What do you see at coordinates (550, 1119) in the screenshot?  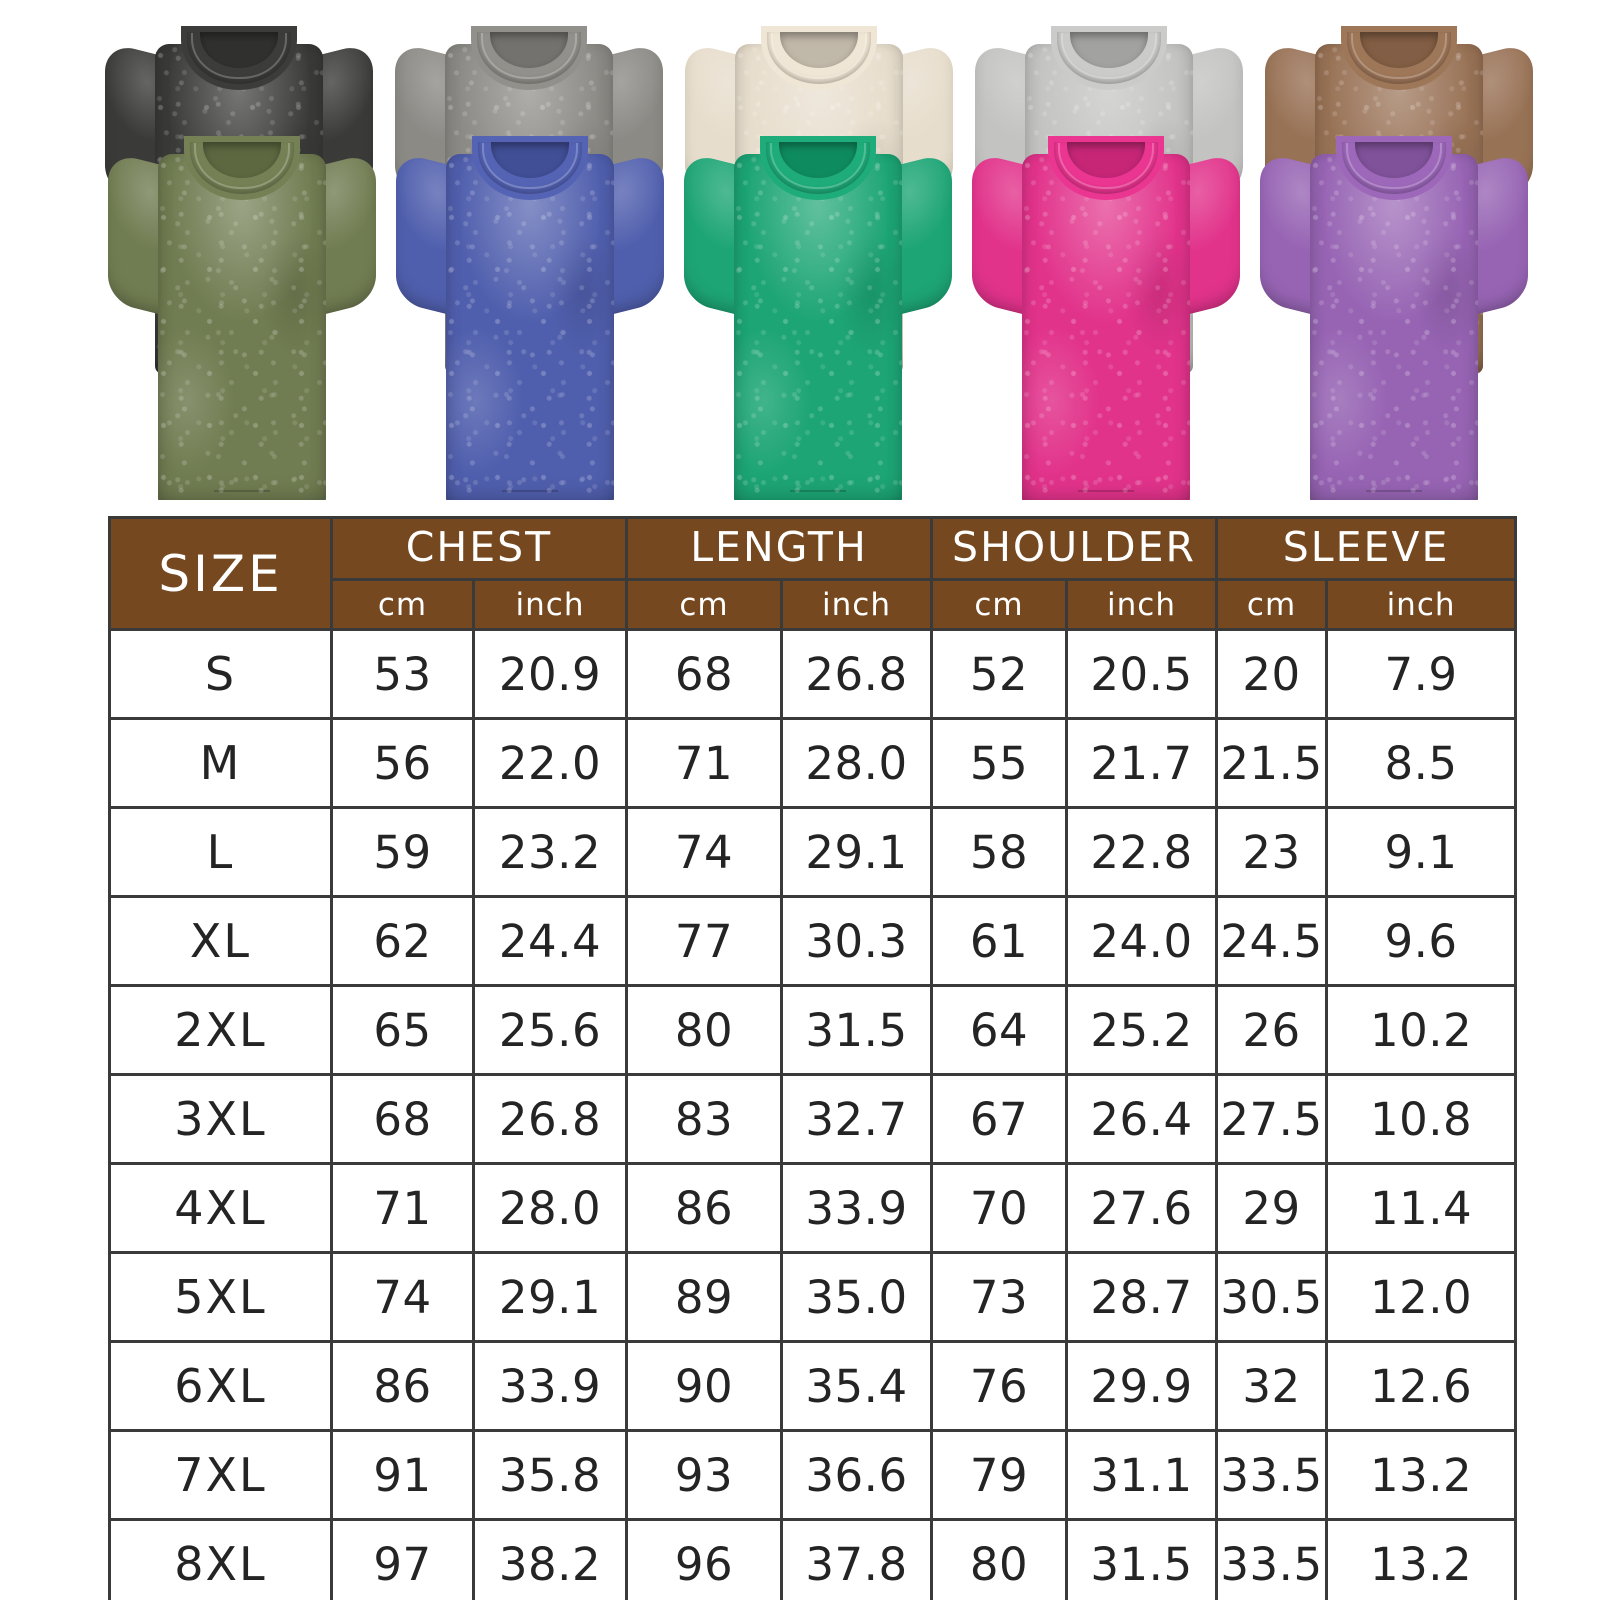 I see `cell-chest-in: 26.8` at bounding box center [550, 1119].